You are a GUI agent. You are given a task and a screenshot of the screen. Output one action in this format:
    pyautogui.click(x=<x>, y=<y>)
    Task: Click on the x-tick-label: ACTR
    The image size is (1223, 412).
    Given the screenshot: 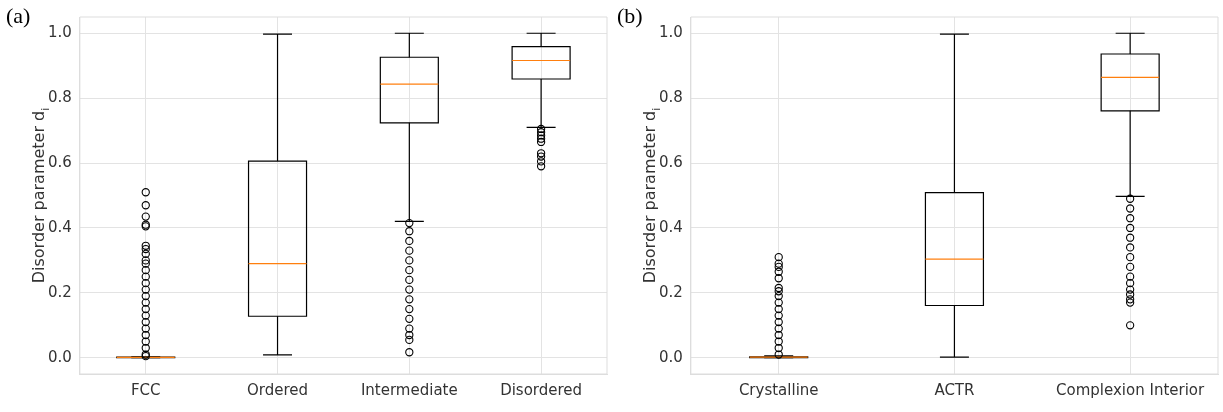 What is the action you would take?
    pyautogui.click(x=954, y=389)
    